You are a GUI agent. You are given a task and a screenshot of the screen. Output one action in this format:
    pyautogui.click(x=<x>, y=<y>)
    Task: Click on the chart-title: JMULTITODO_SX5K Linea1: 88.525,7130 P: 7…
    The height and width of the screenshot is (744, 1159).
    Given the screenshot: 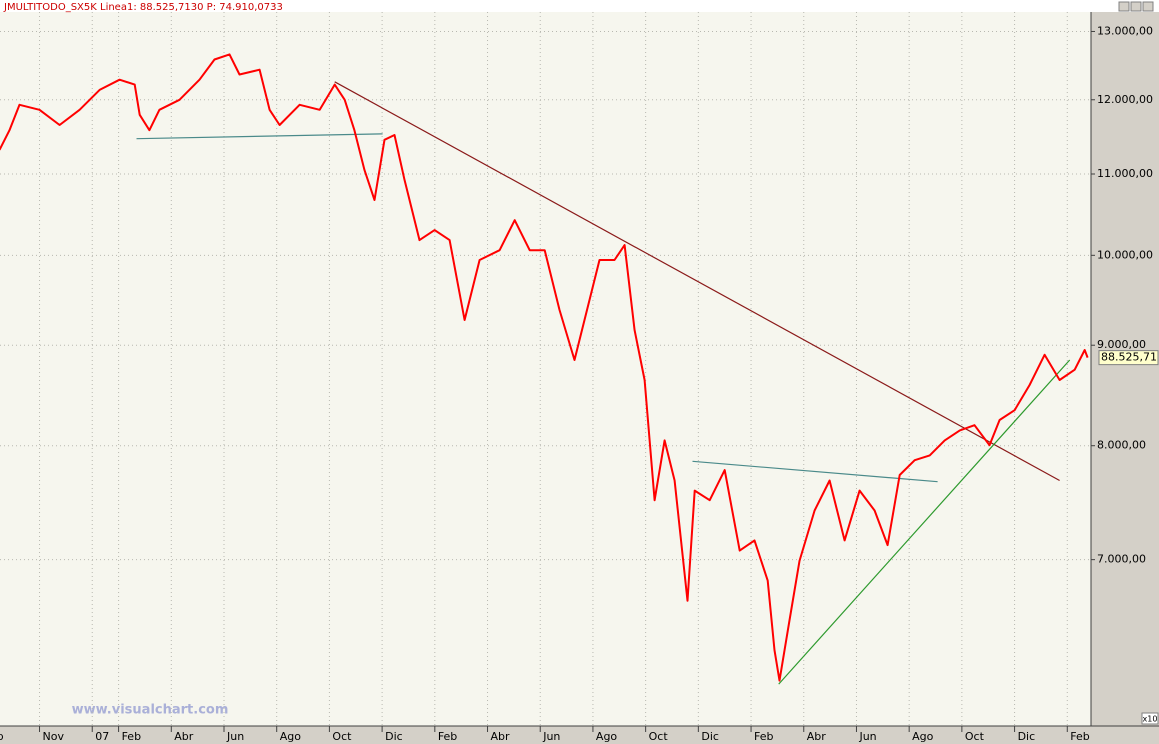 What is the action you would take?
    pyautogui.click(x=143, y=7)
    